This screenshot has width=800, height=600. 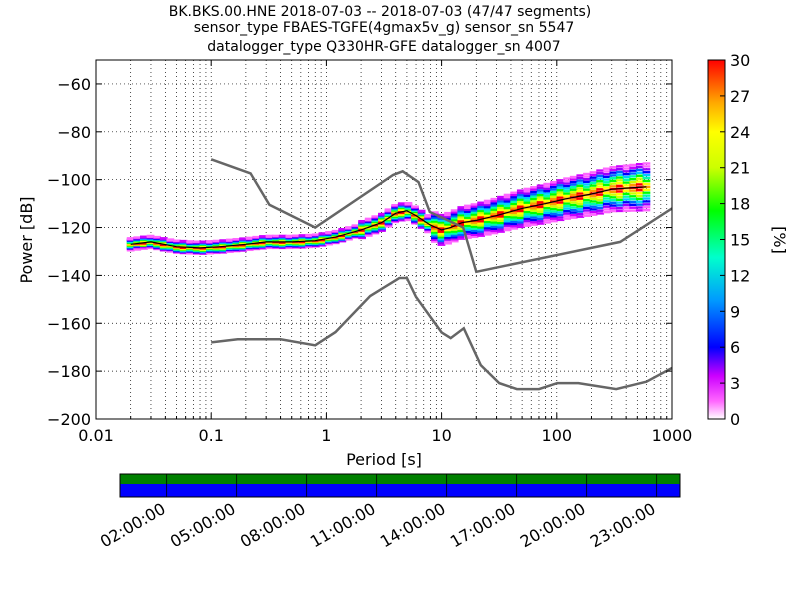 I want to click on time-tick-label: 17:00:00, so click(x=483, y=525).